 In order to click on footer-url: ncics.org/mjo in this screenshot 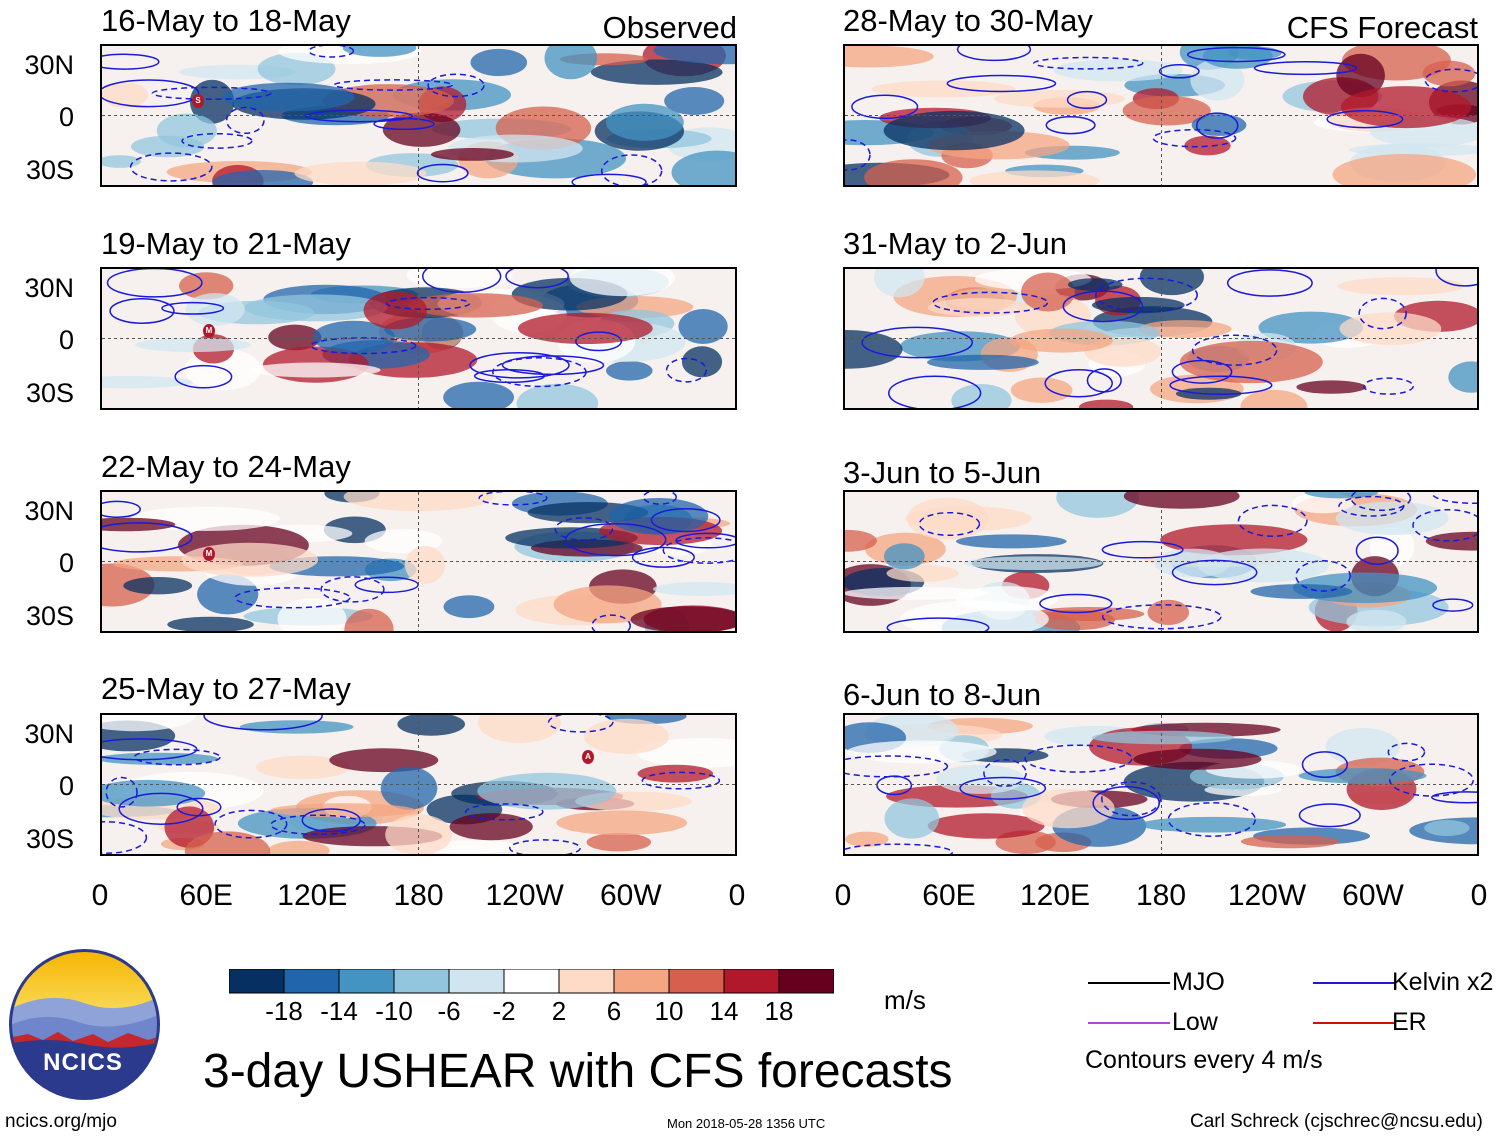, I will do `click(61, 1121)`.